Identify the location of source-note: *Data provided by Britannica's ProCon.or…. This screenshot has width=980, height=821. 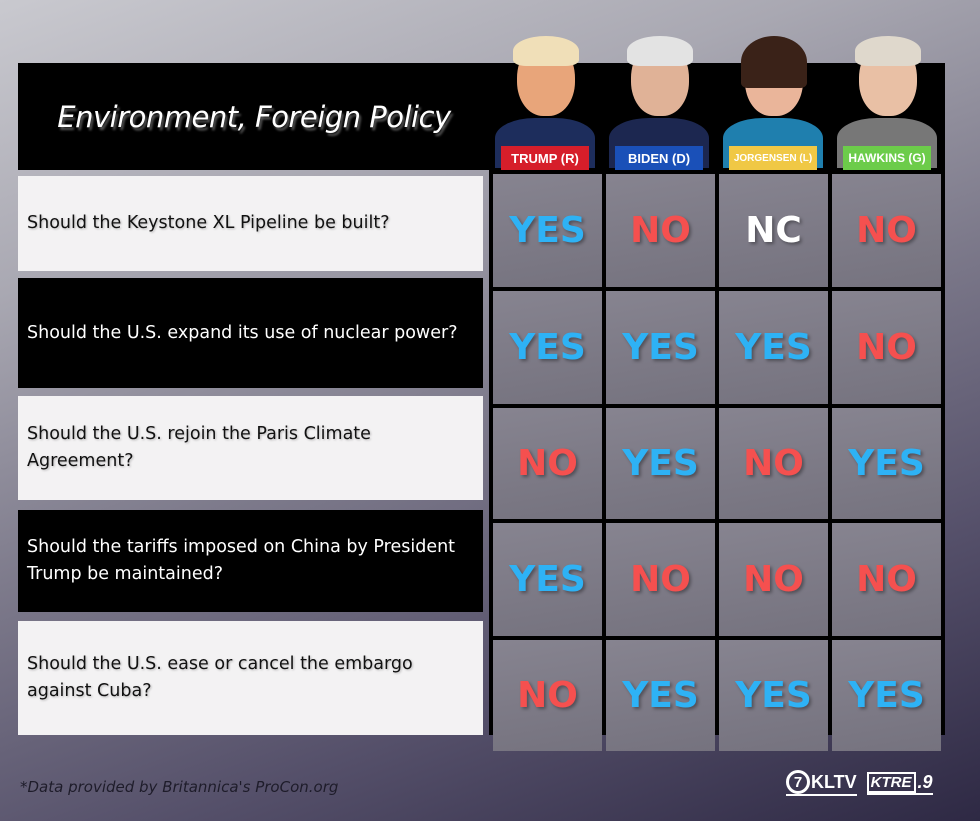
(179, 787).